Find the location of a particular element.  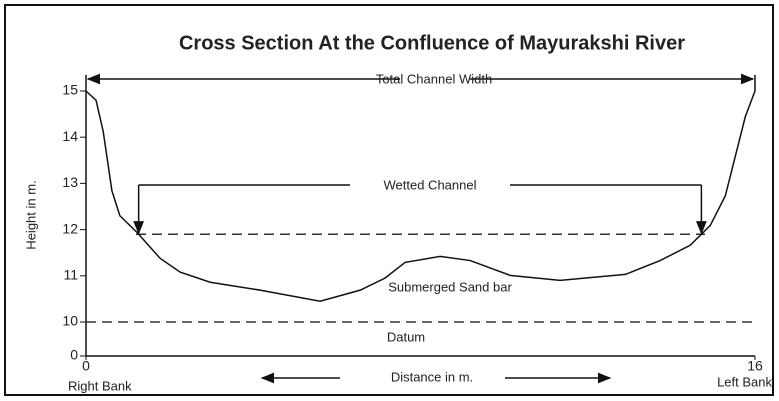

y-axis-label: Height in m. is located at coordinates (30, 214).